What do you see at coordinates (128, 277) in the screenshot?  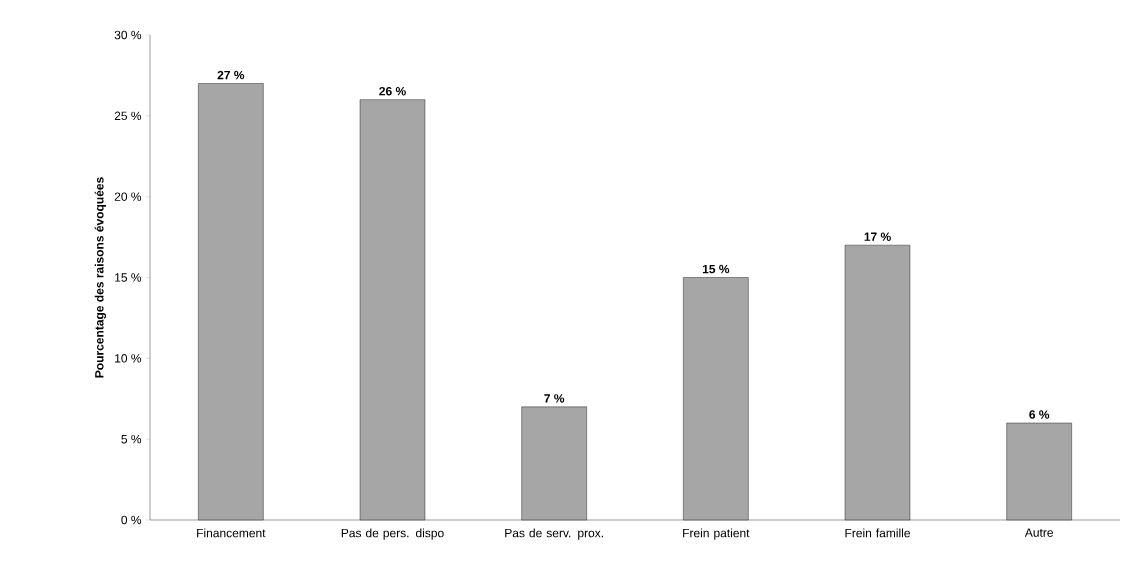 I see `y-tick-label: 15 %` at bounding box center [128, 277].